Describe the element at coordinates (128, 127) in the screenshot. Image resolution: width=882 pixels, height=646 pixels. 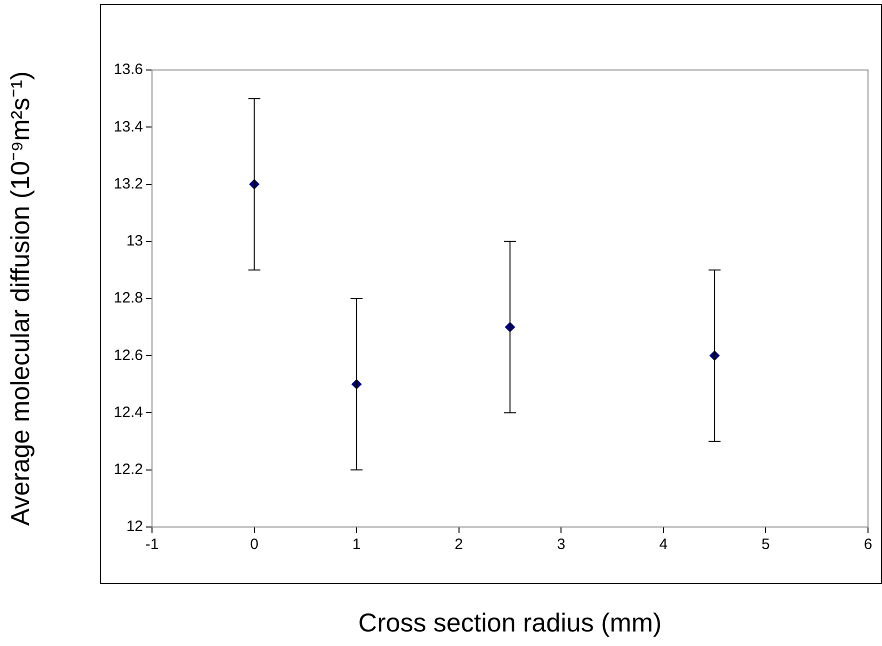
I see `y-tick-label: 13.4` at that location.